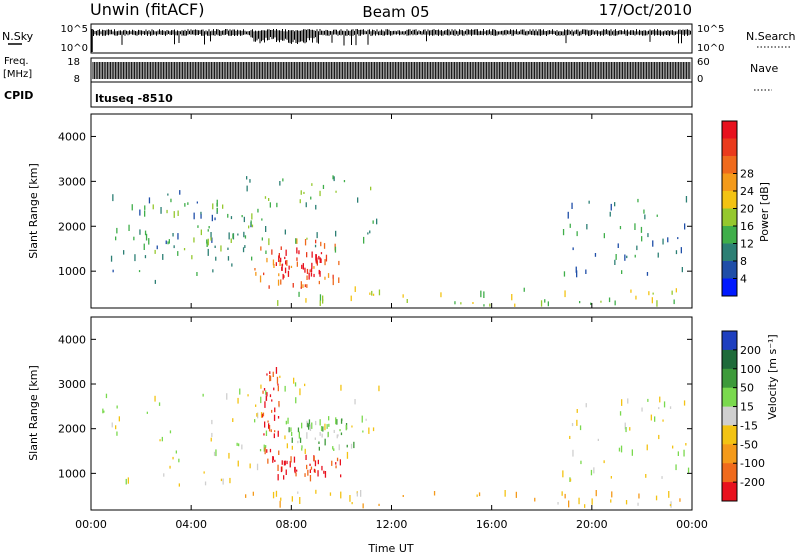 This screenshot has height=554, width=800. What do you see at coordinates (772, 376) in the screenshot?
I see `velocity-colorbar-label: Velocity [m s⁻¹]` at bounding box center [772, 376].